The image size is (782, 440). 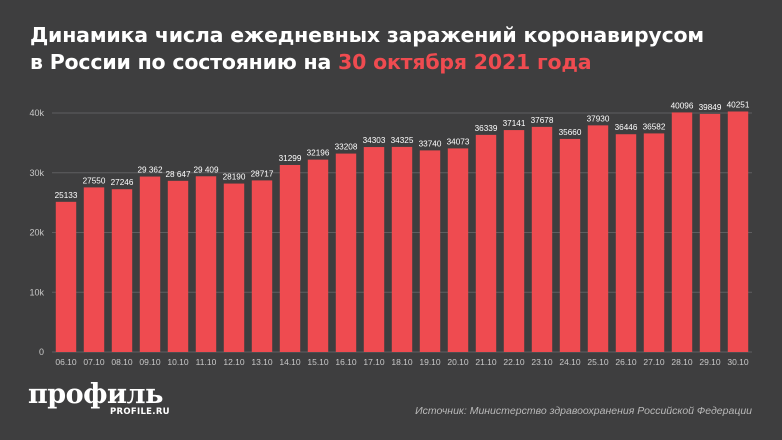 What do you see at coordinates (738, 362) in the screenshot?
I see `x-tick-label: 30.10` at bounding box center [738, 362].